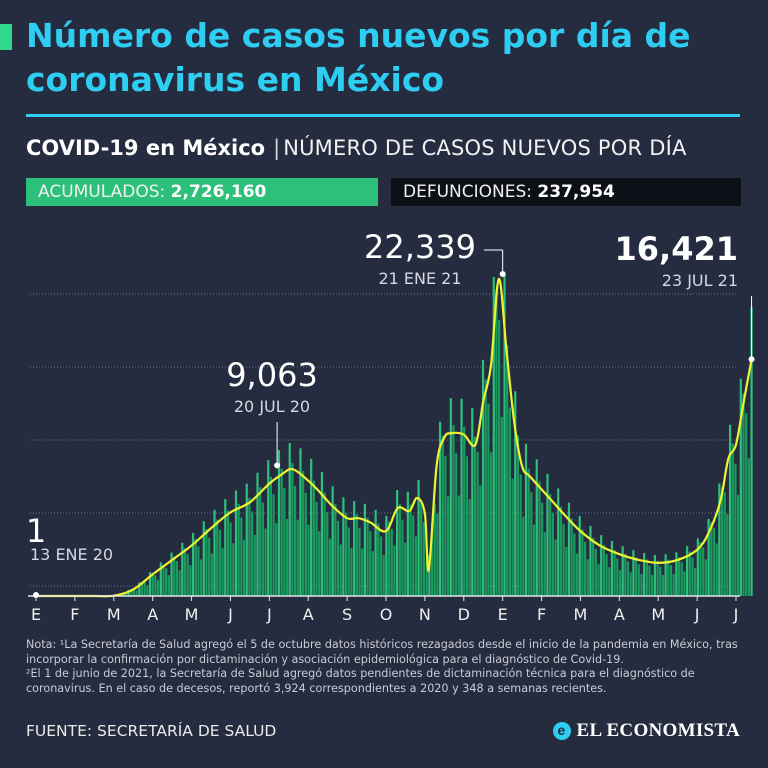  Describe the element at coordinates (347, 614) in the screenshot. I see `x-tick-label: S` at that location.